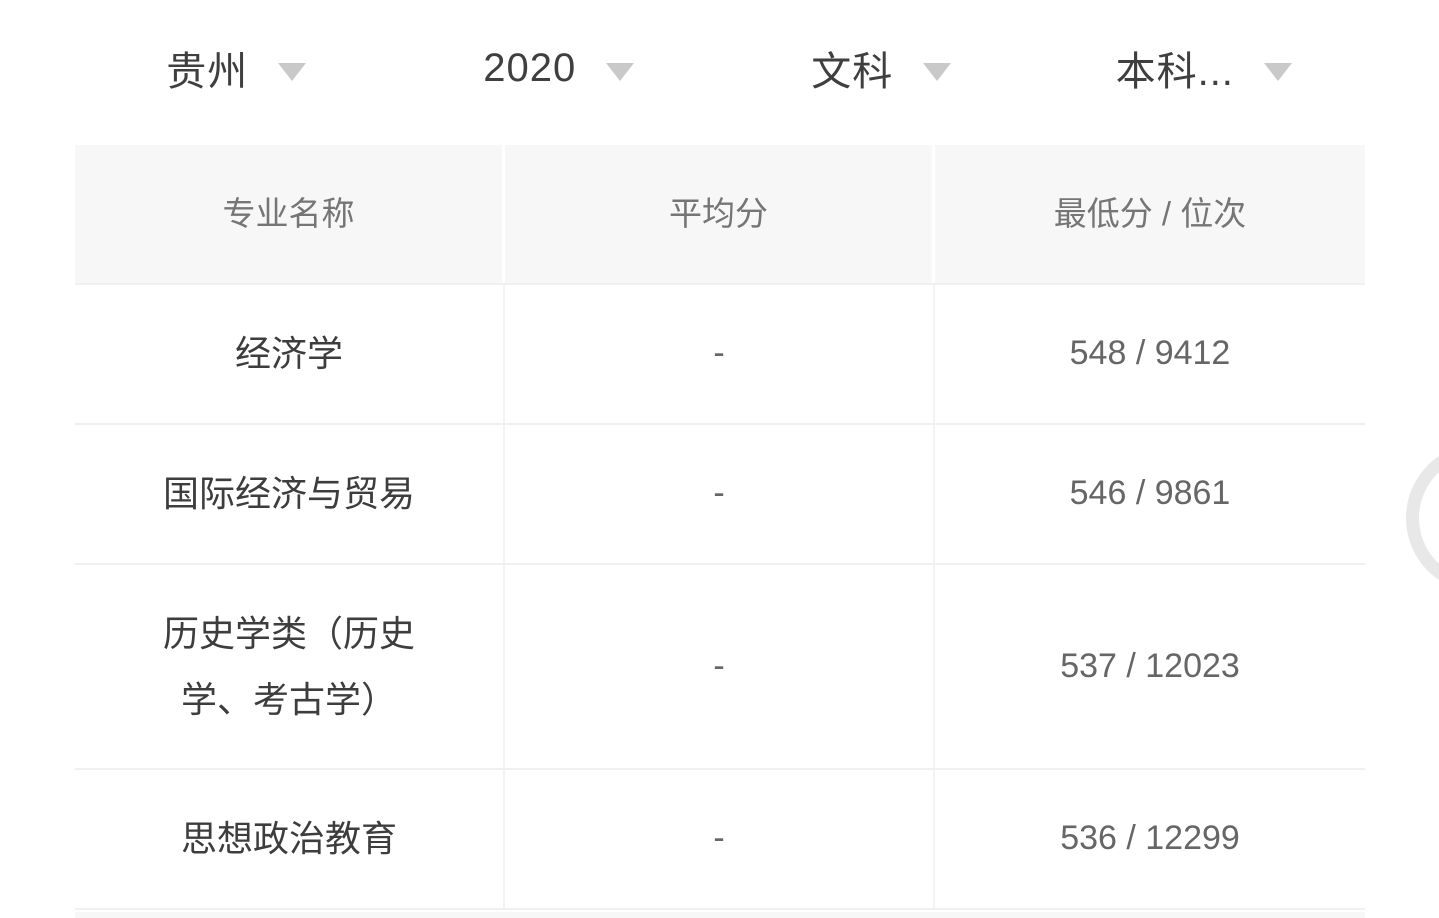 Image resolution: width=1439 pixels, height=918 pixels. I want to click on cell-min-rank: 537 / 12023, so click(1150, 665).